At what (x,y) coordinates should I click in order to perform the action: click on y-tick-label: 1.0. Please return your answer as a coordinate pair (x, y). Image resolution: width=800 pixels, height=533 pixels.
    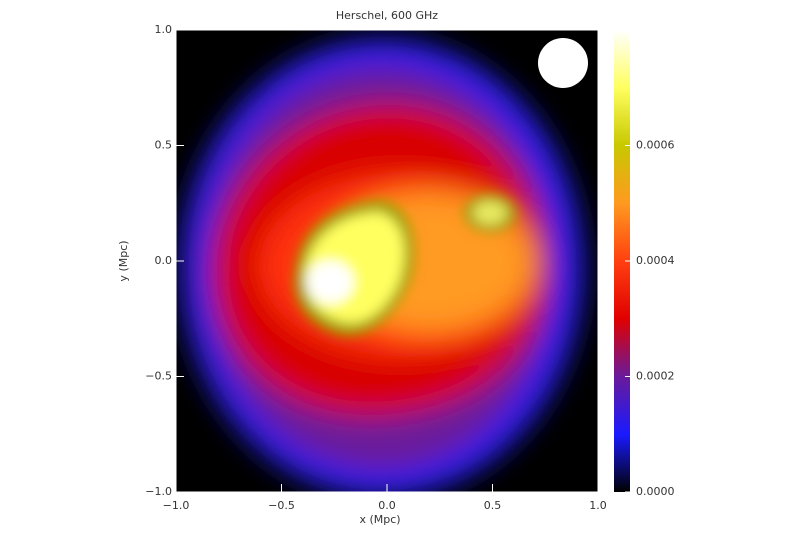
    Looking at the image, I should click on (164, 29).